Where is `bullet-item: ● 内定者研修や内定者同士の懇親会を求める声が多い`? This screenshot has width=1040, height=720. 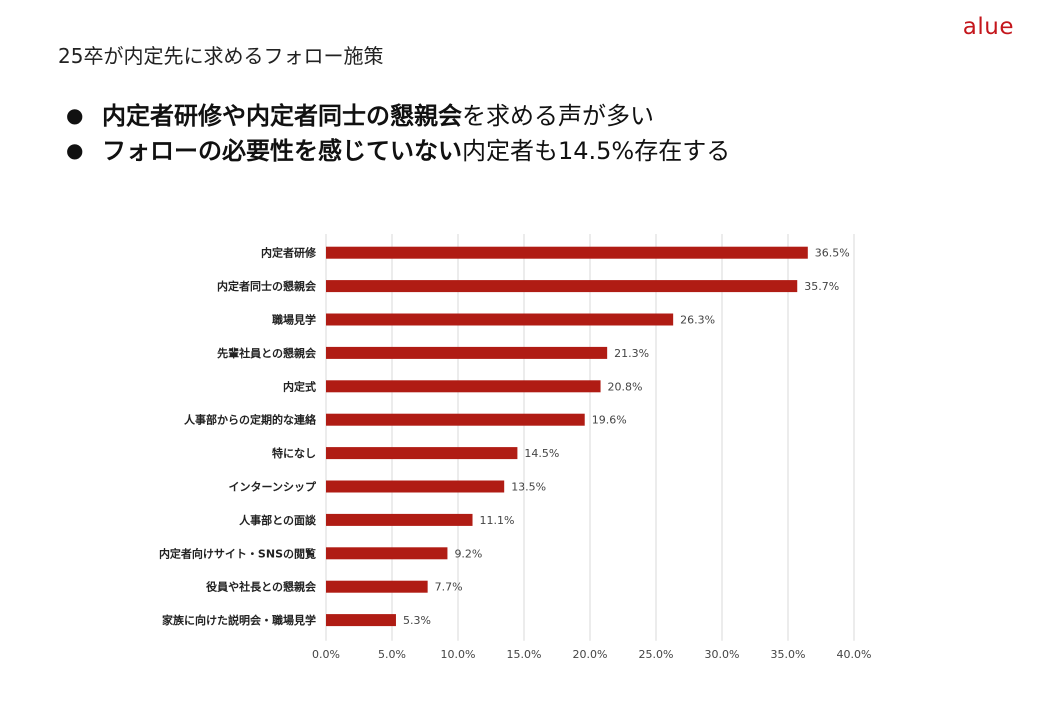
bullet-item: ● 内定者研修や内定者同士の懇親会を求める声が多い is located at coordinates (398, 115).